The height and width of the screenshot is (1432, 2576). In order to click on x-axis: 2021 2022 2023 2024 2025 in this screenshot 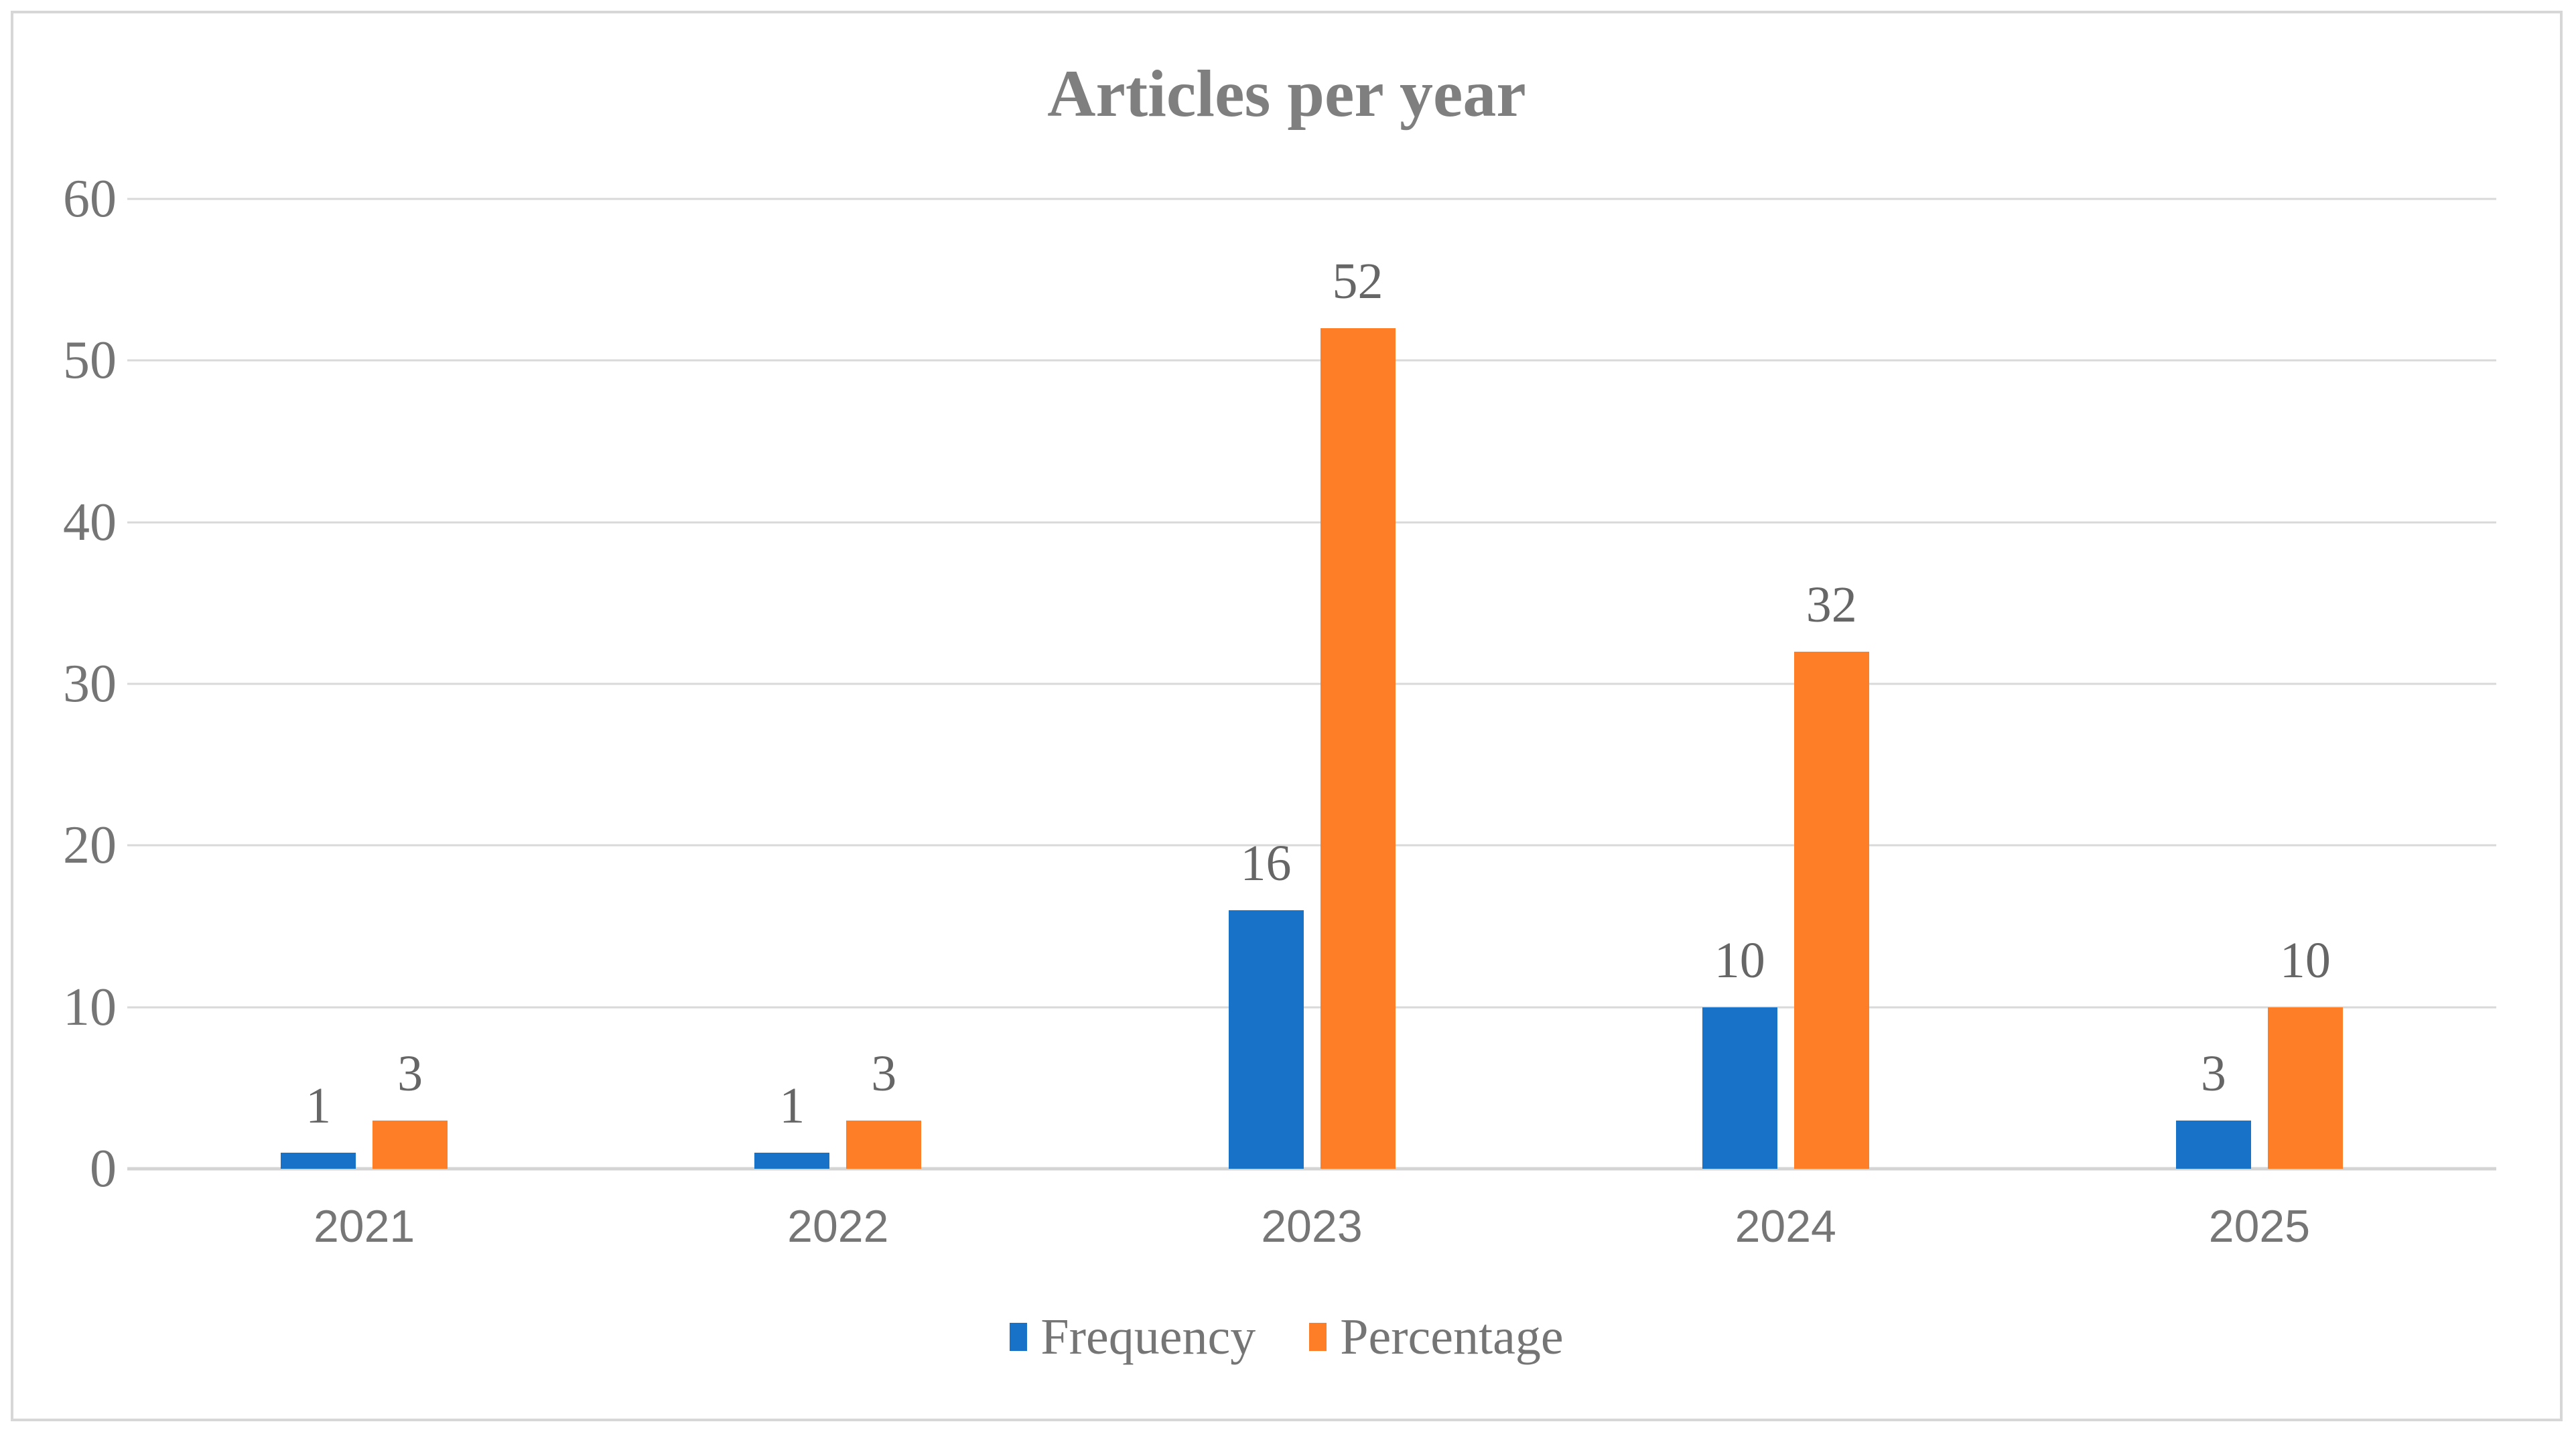, I will do `click(1311, 1209)`.